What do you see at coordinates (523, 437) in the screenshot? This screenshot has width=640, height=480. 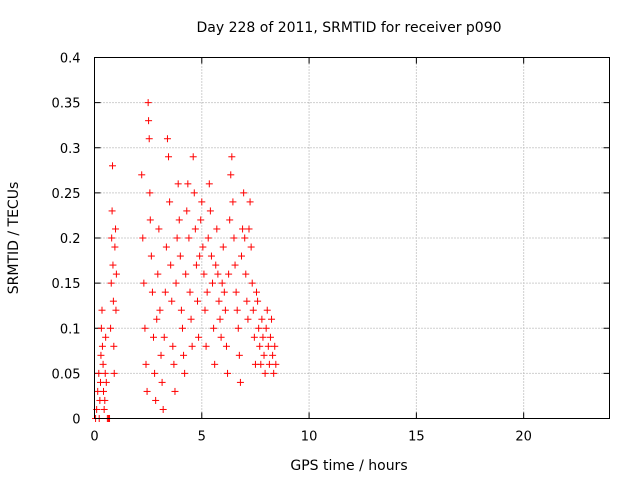 I see `x-tick-label: 20` at bounding box center [523, 437].